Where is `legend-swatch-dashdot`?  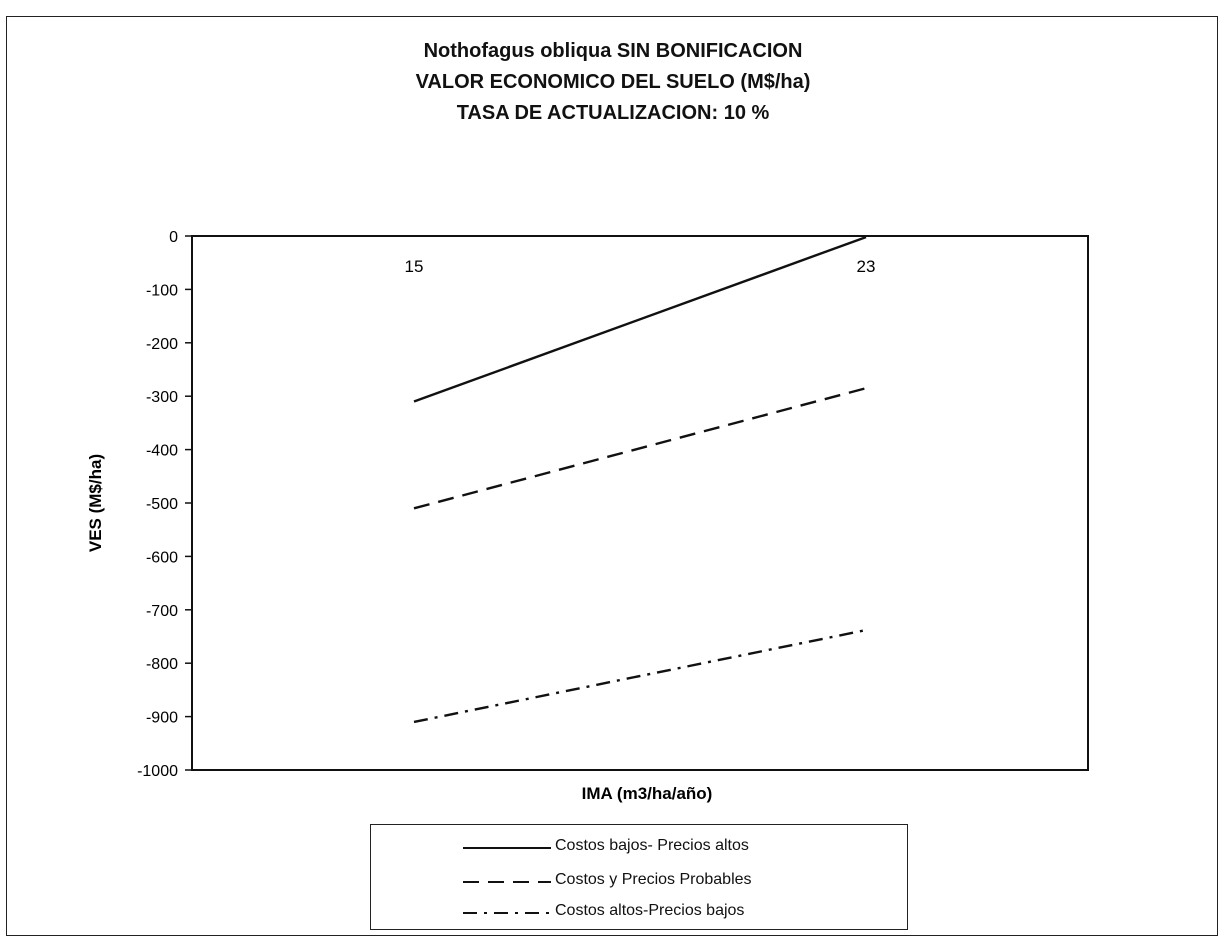
legend-swatch-dashdot is located at coordinates (507, 913).